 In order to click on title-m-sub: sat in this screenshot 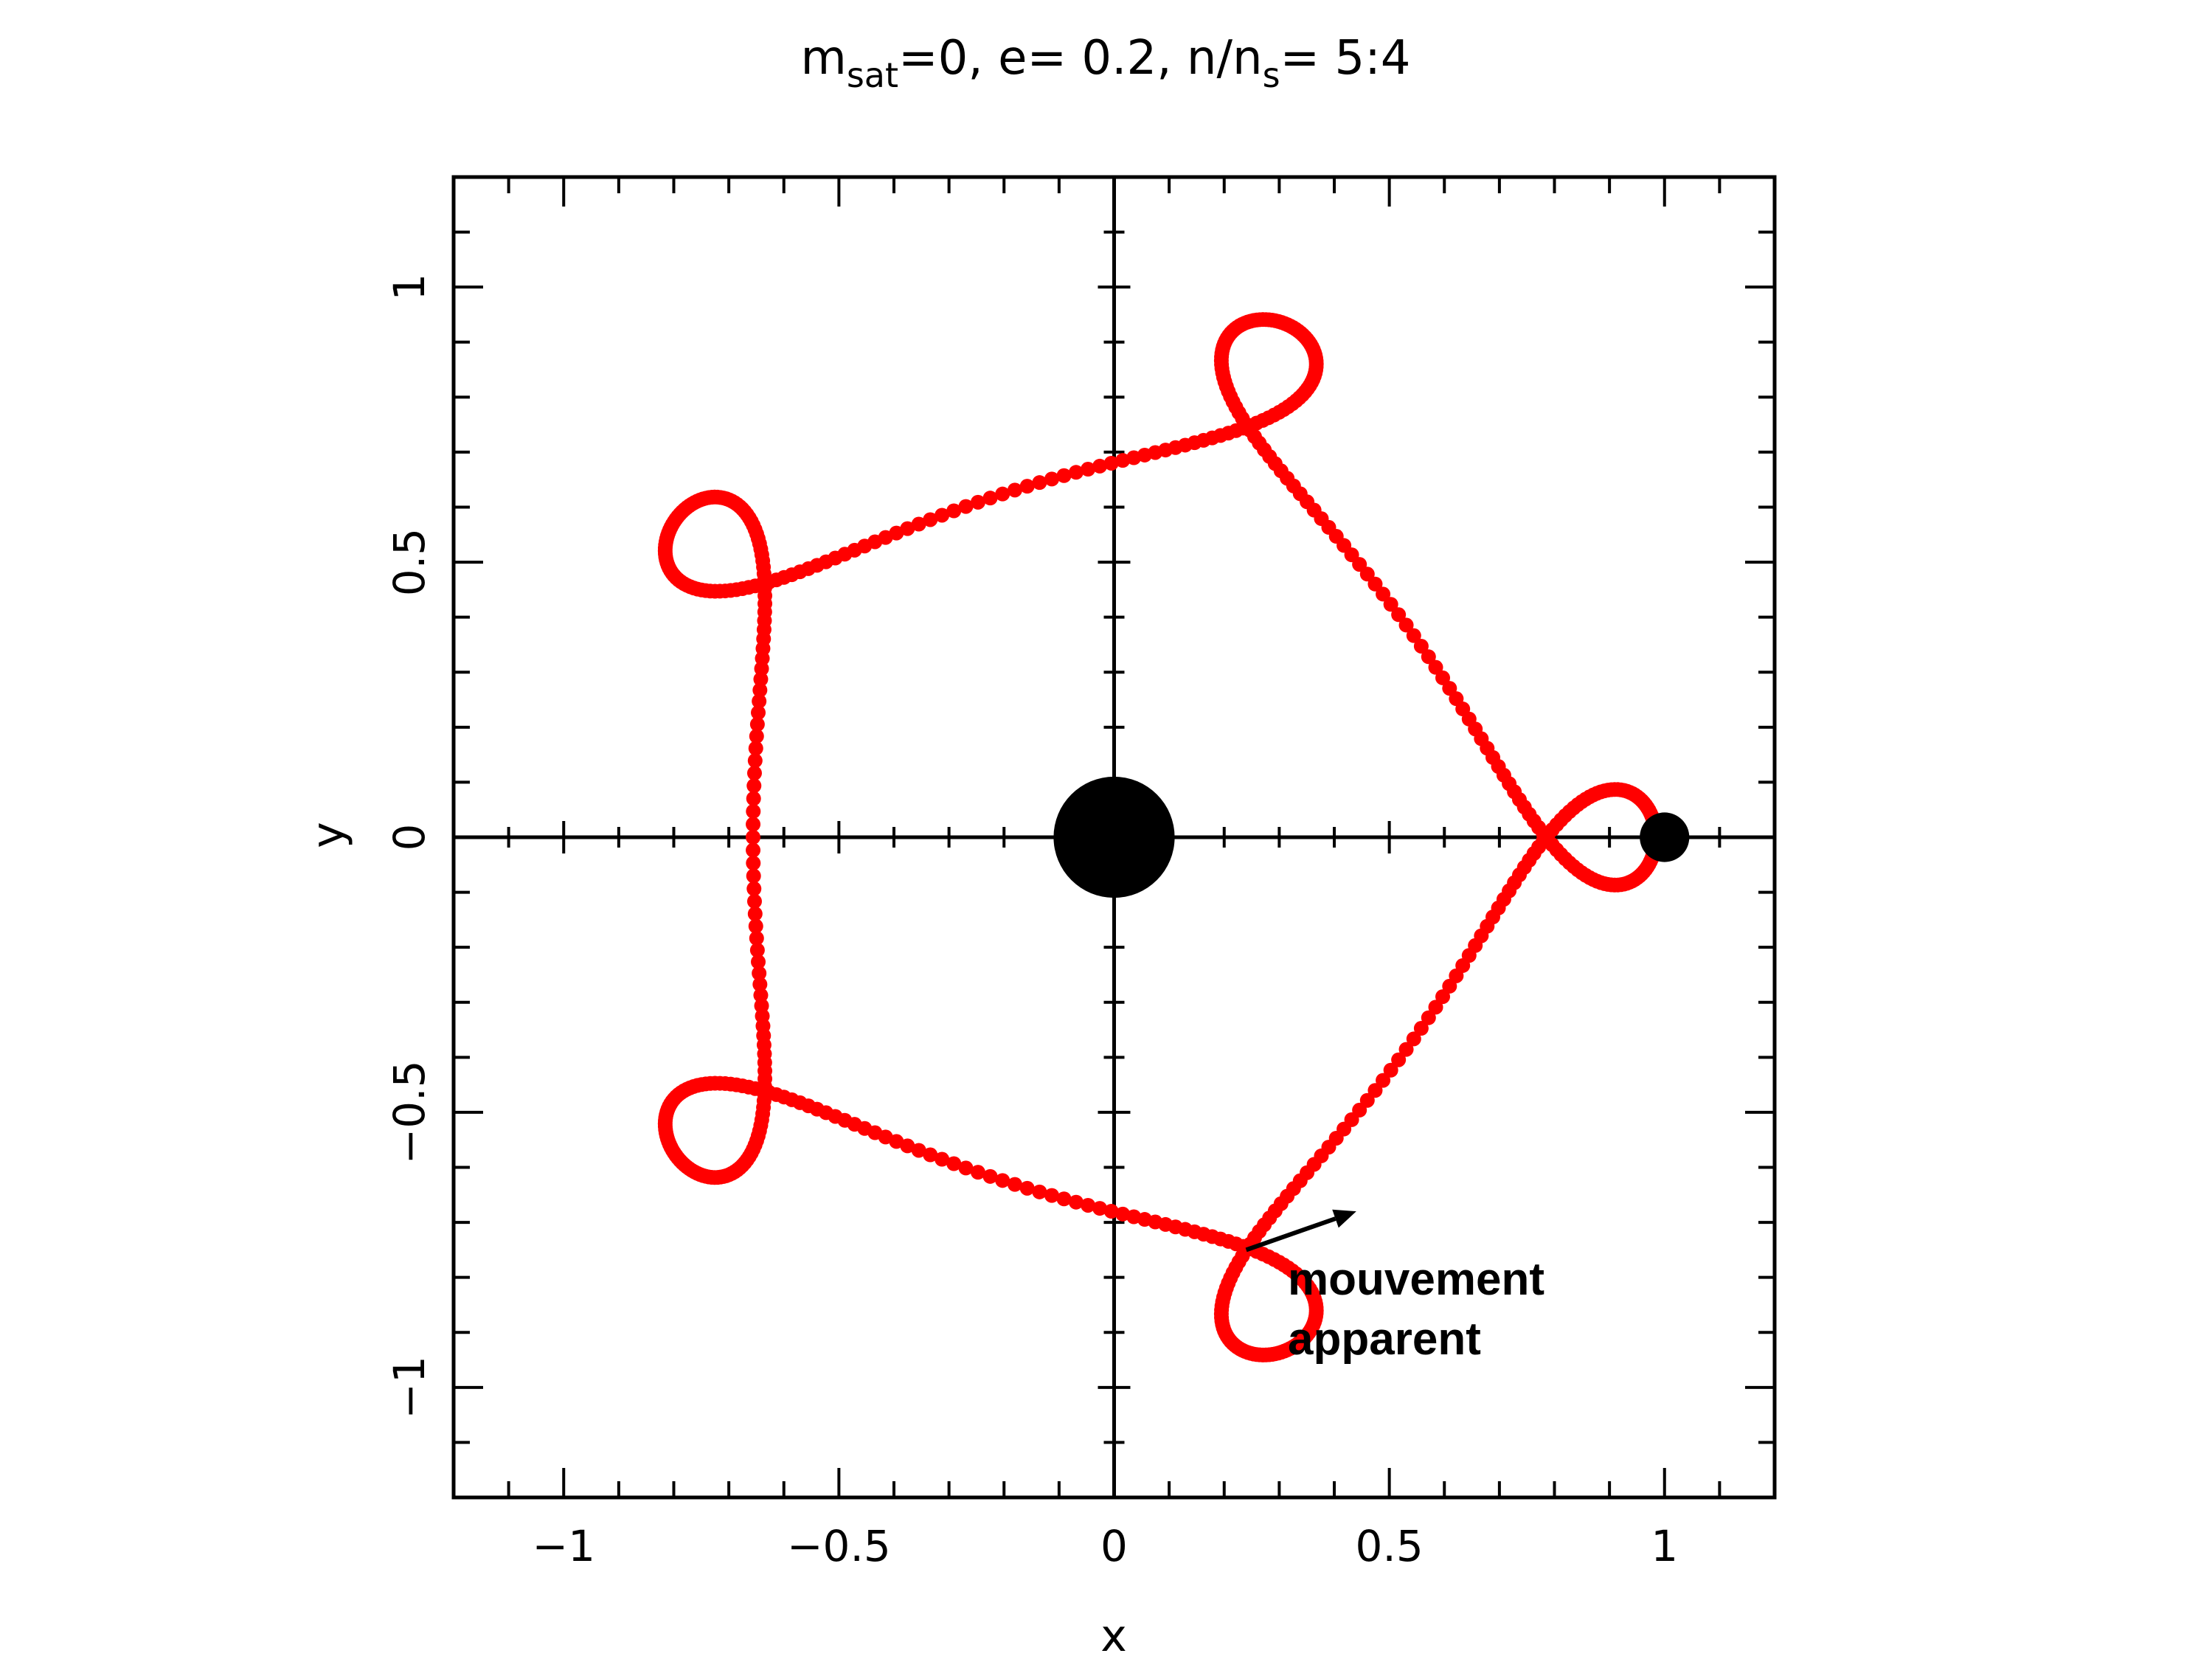, I will do `click(873, 75)`.